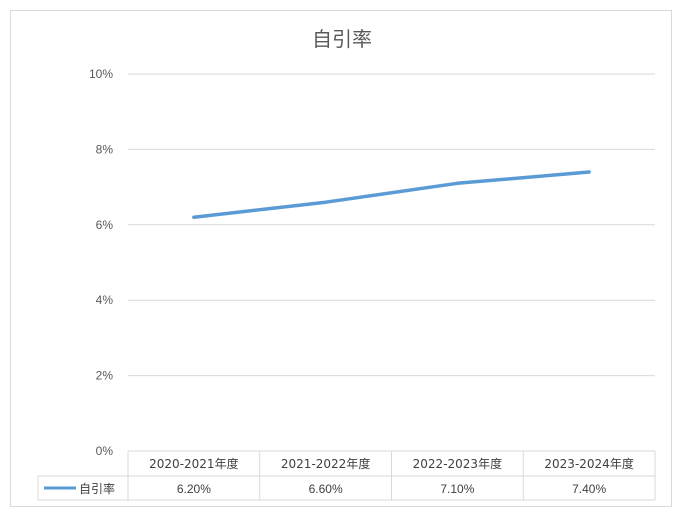 The image size is (683, 517). I want to click on y-tick-label: 4%, so click(105, 300).